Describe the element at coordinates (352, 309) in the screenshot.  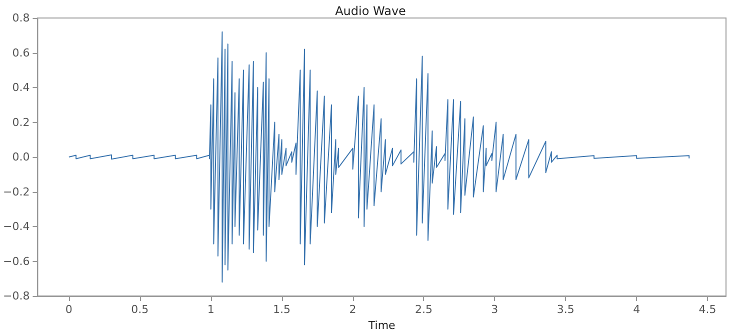
I see `x-tick-label: 2` at that location.